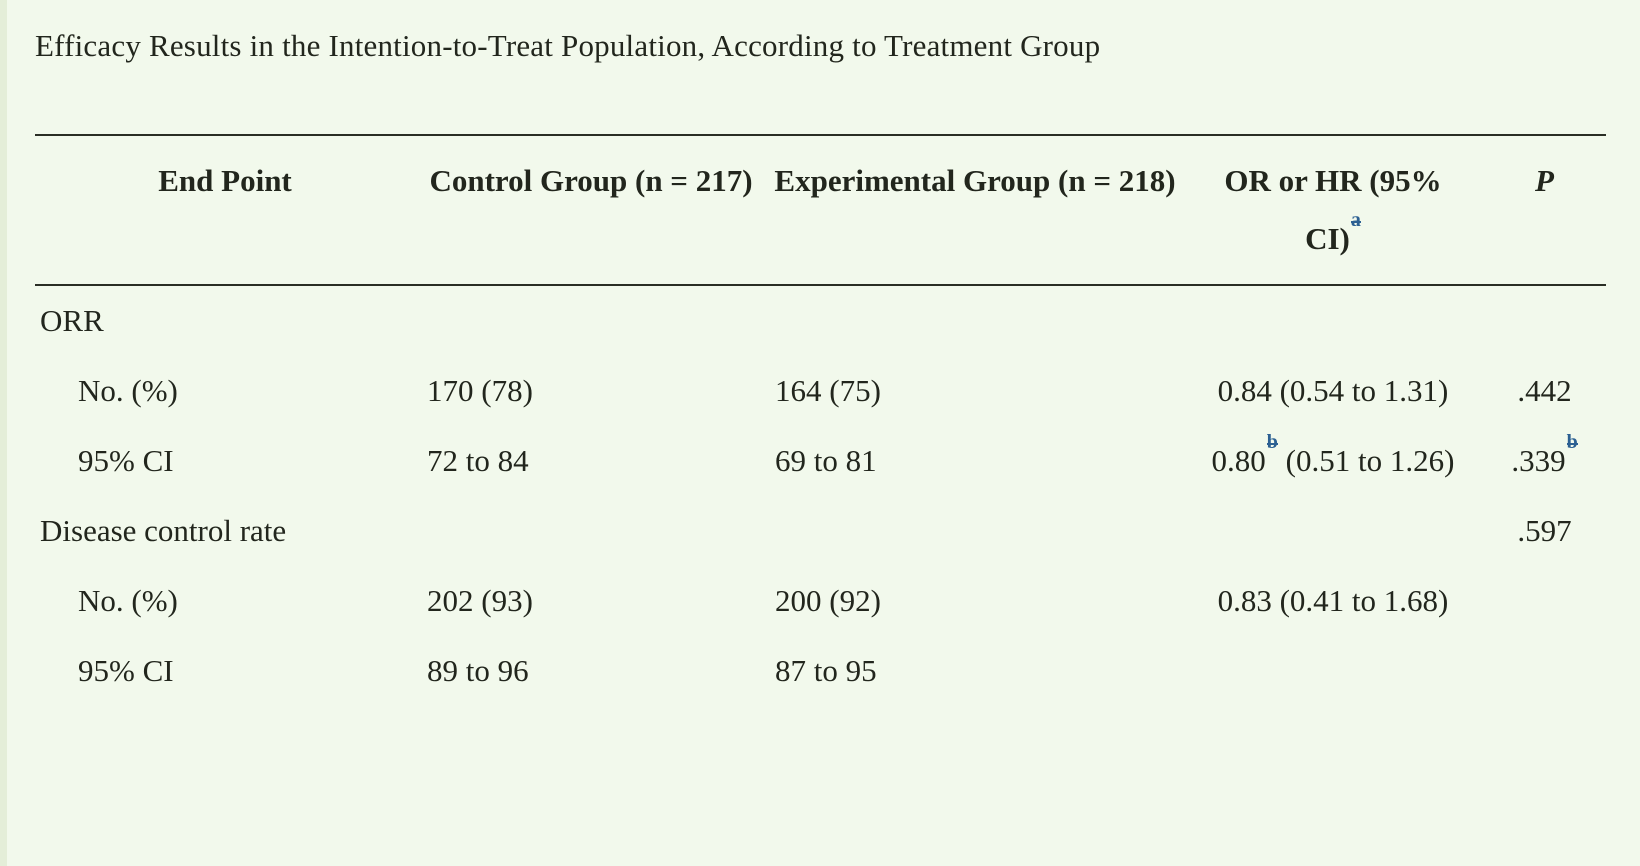 This screenshot has height=866, width=1640. Describe the element at coordinates (828, 390) in the screenshot. I see `cell-experimental-value: 164 (75)` at that location.